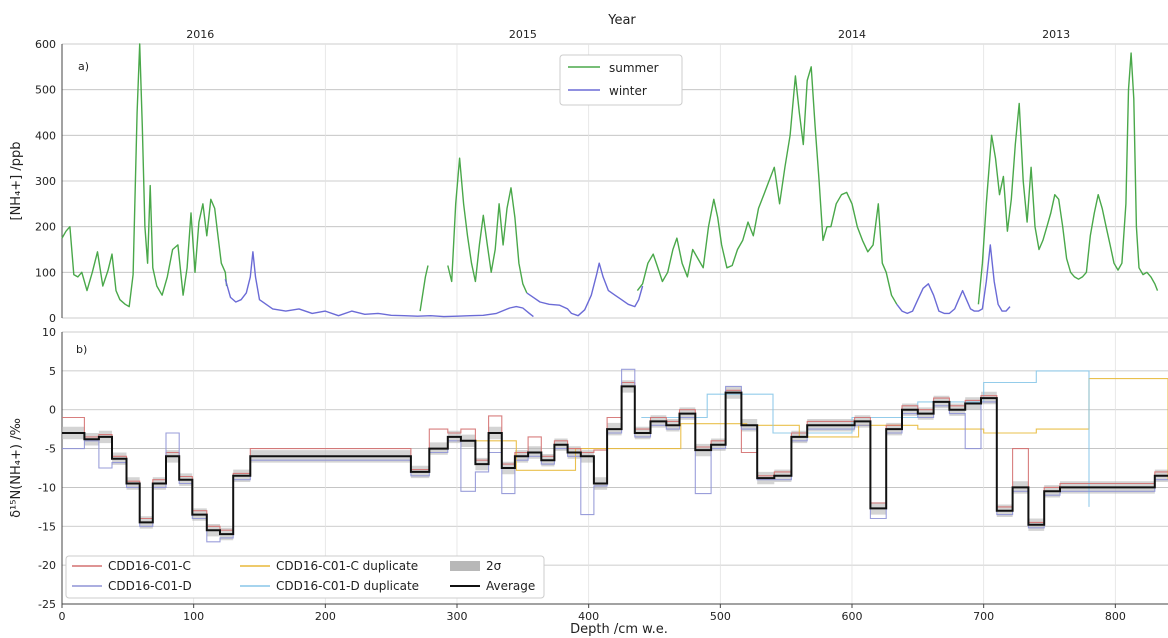 This screenshot has height=638, width=1168. What do you see at coordinates (588, 616) in the screenshot?
I see `panel-b-x-tick-label: 400` at bounding box center [588, 616].